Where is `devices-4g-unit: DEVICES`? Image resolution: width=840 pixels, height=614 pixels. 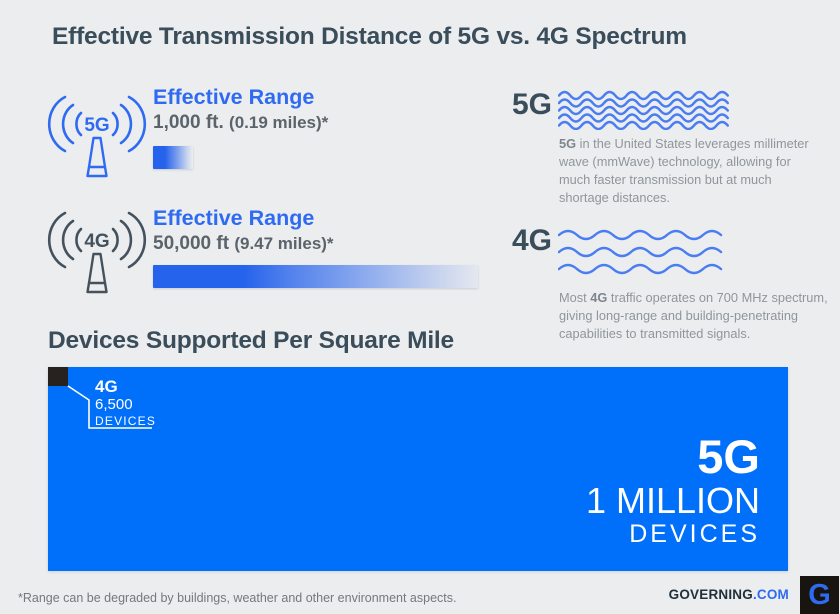
devices-4g-unit: DEVICES is located at coordinates (126, 420).